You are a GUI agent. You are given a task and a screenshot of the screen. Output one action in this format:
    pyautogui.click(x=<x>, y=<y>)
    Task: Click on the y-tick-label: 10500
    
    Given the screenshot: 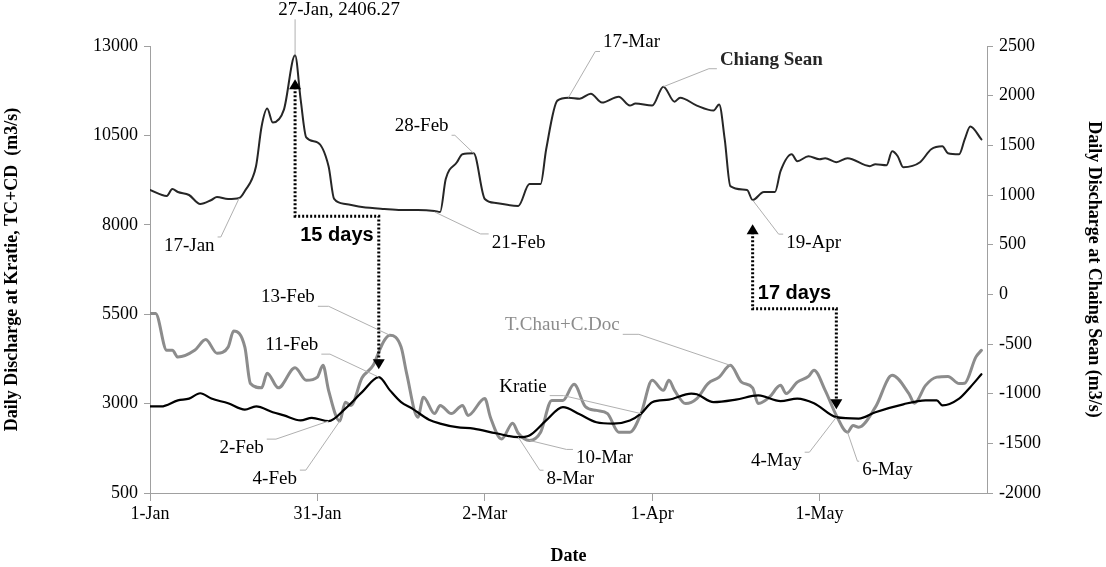 What is the action you would take?
    pyautogui.click(x=115, y=134)
    